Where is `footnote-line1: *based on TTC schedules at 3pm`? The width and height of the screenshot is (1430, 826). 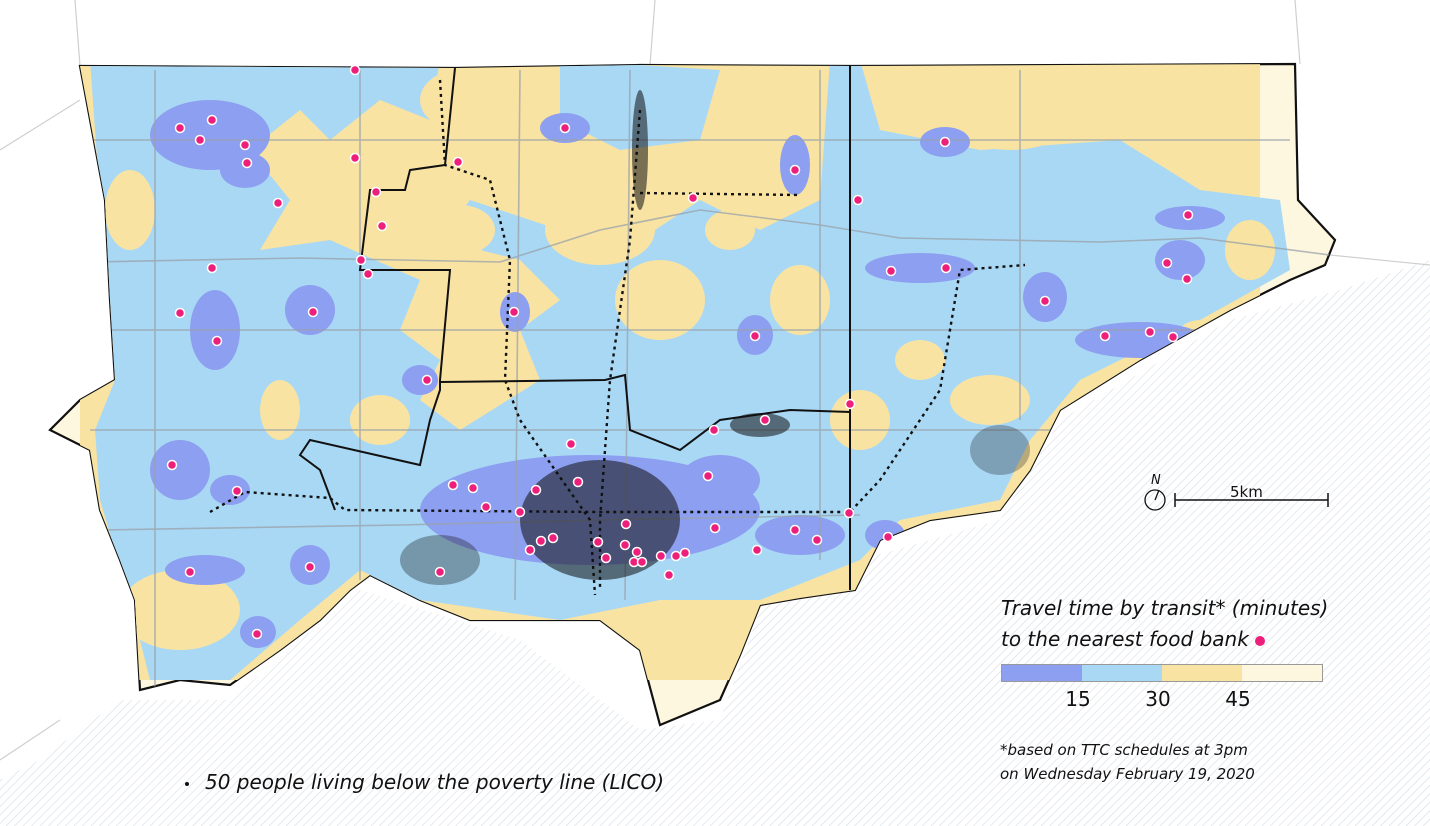
footnote-line1: *based on TTC schedules at 3pm is located at coordinates (1124, 750).